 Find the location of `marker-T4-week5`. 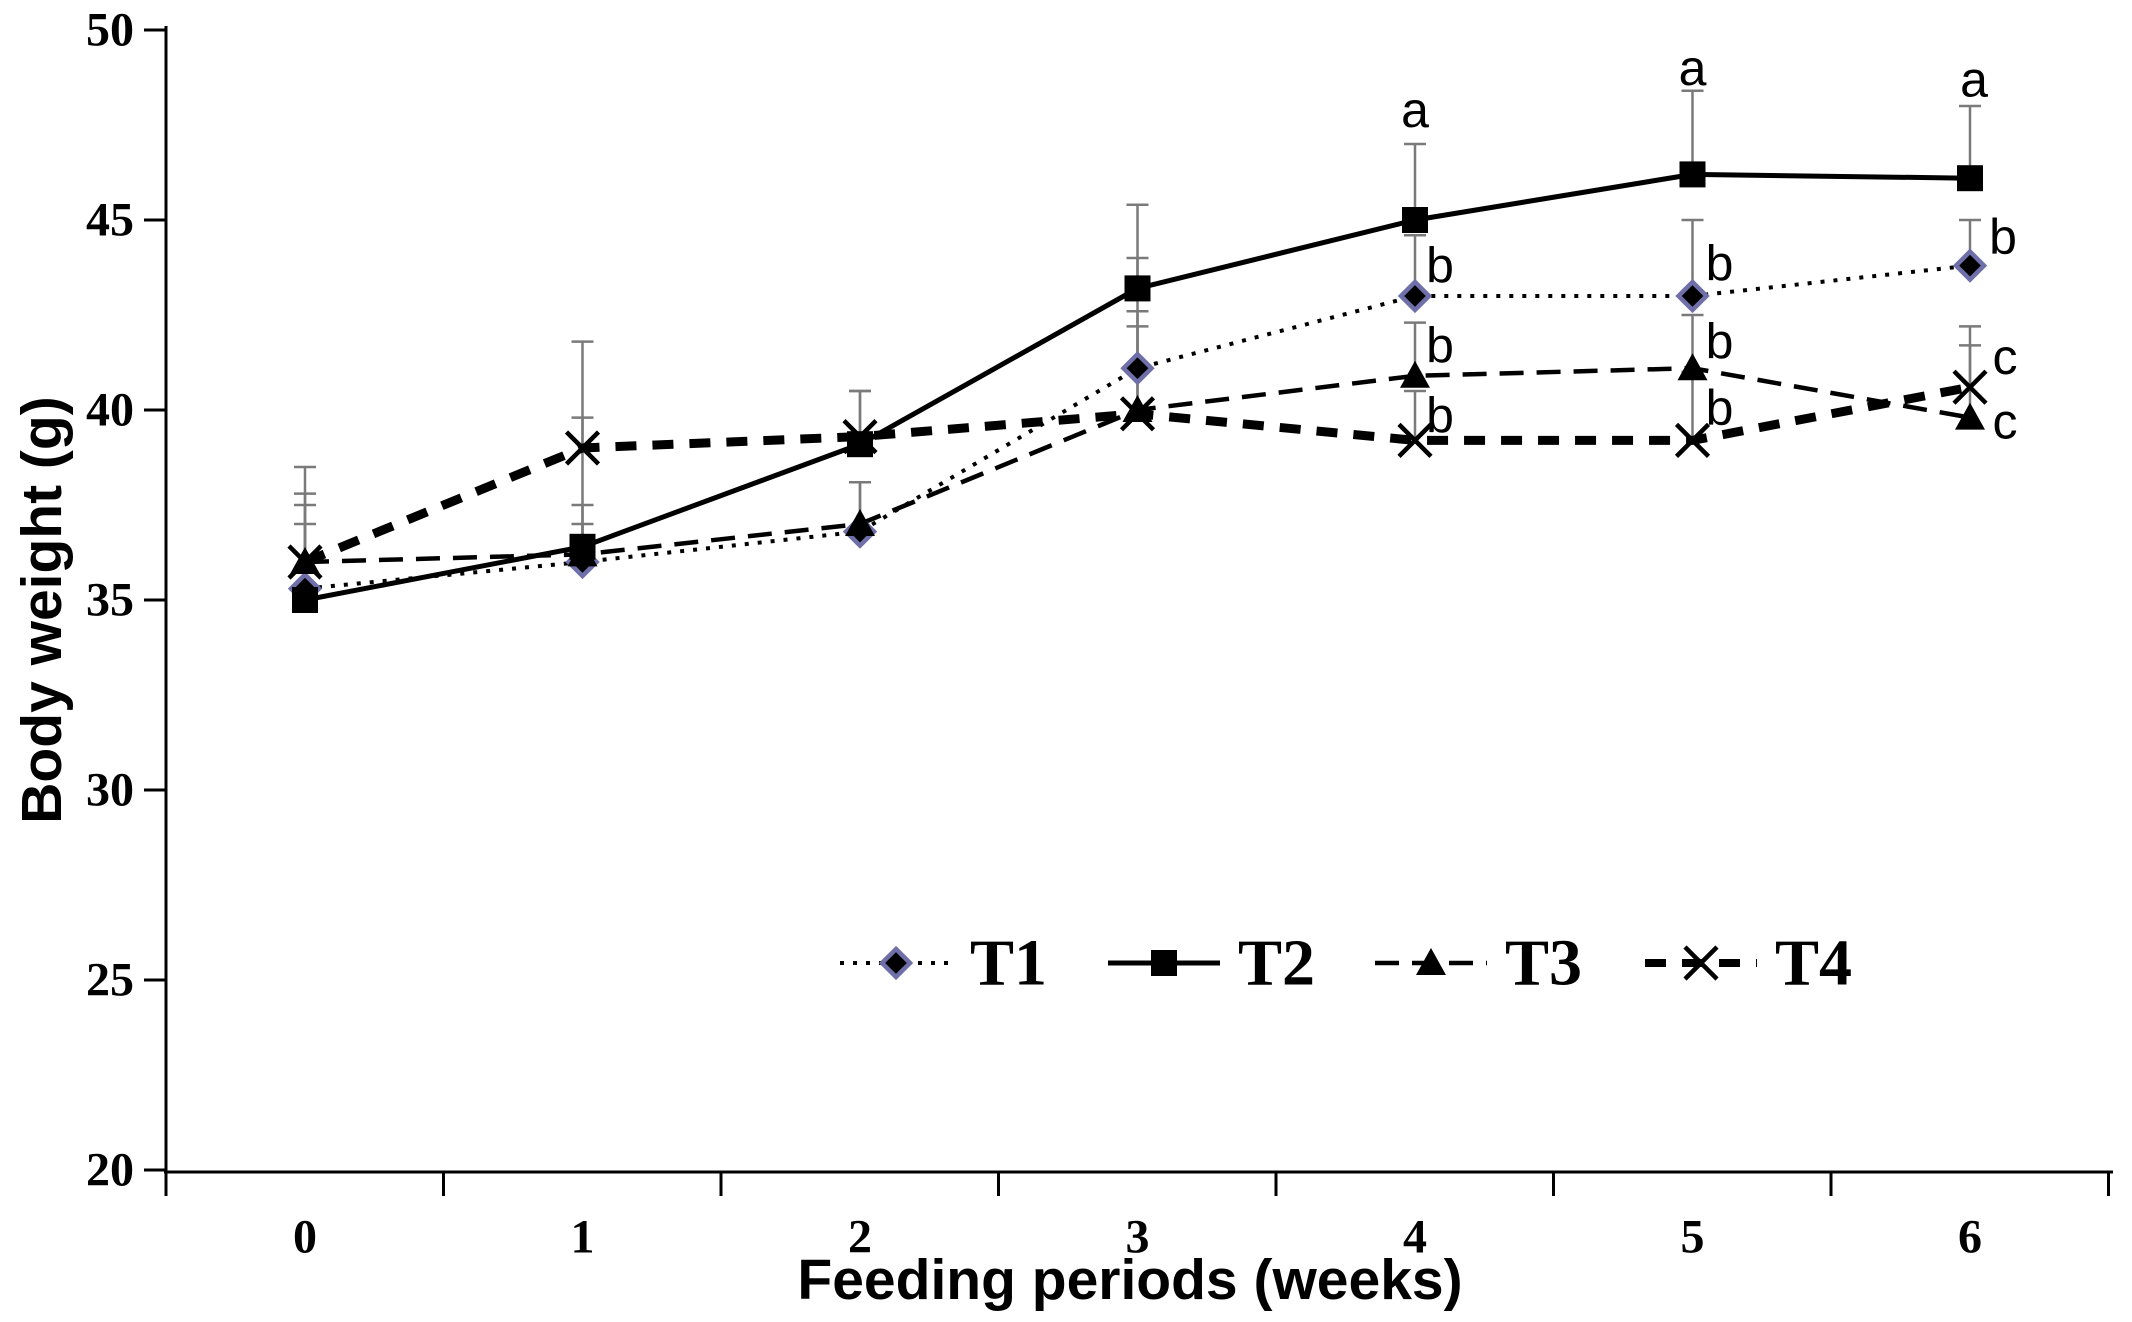

marker-T4-week5 is located at coordinates (1692, 440).